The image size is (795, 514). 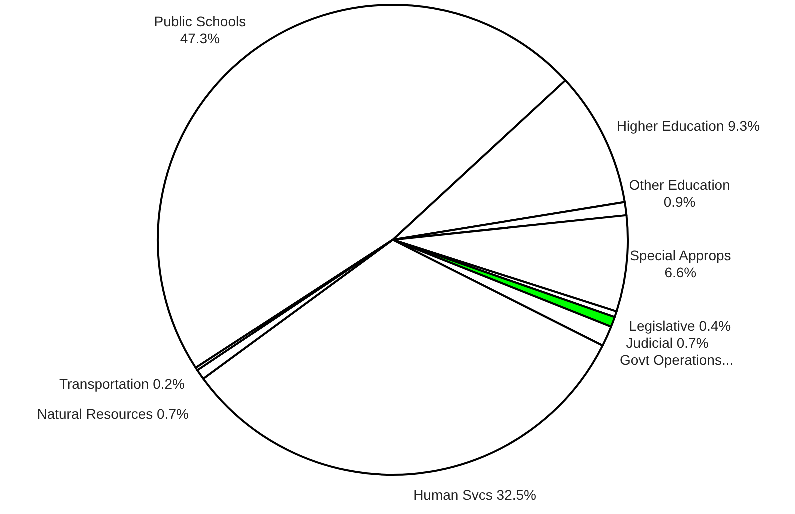 What do you see at coordinates (475, 495) in the screenshot?
I see `slice-label: Human Svcs 32.5%` at bounding box center [475, 495].